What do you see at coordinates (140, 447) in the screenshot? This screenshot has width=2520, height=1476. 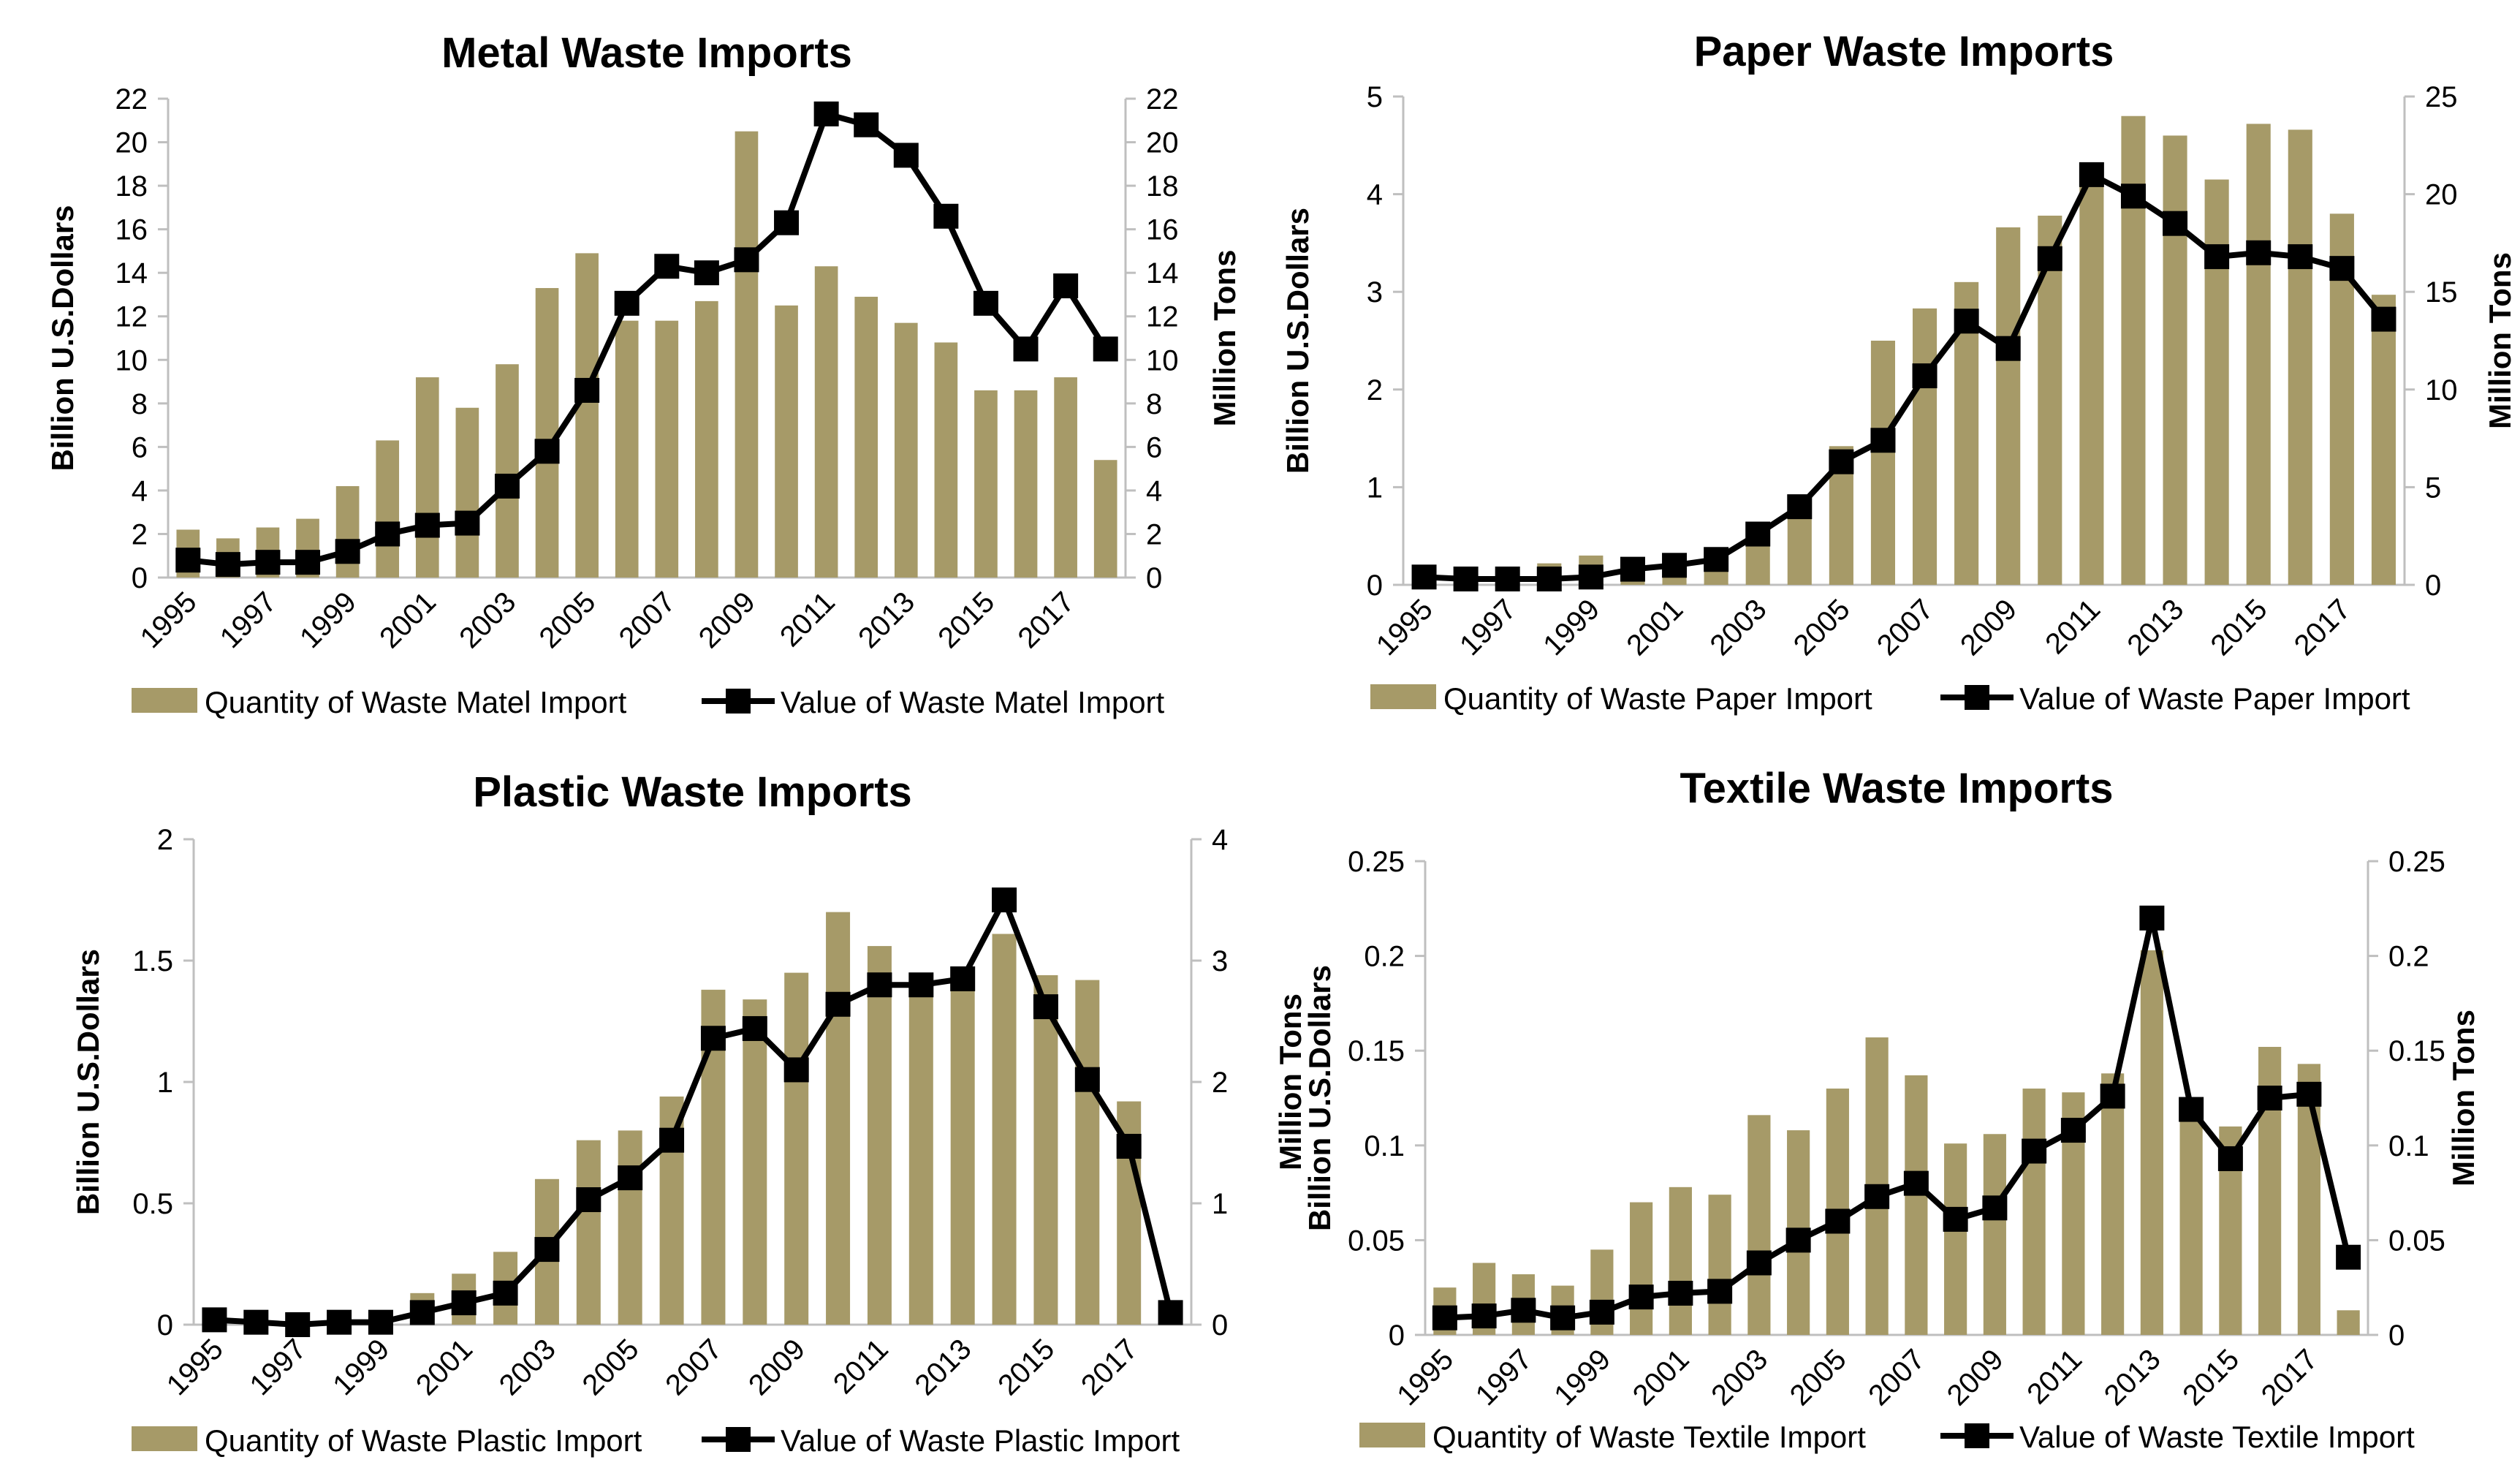 I see `left-tick-label: 6` at bounding box center [140, 447].